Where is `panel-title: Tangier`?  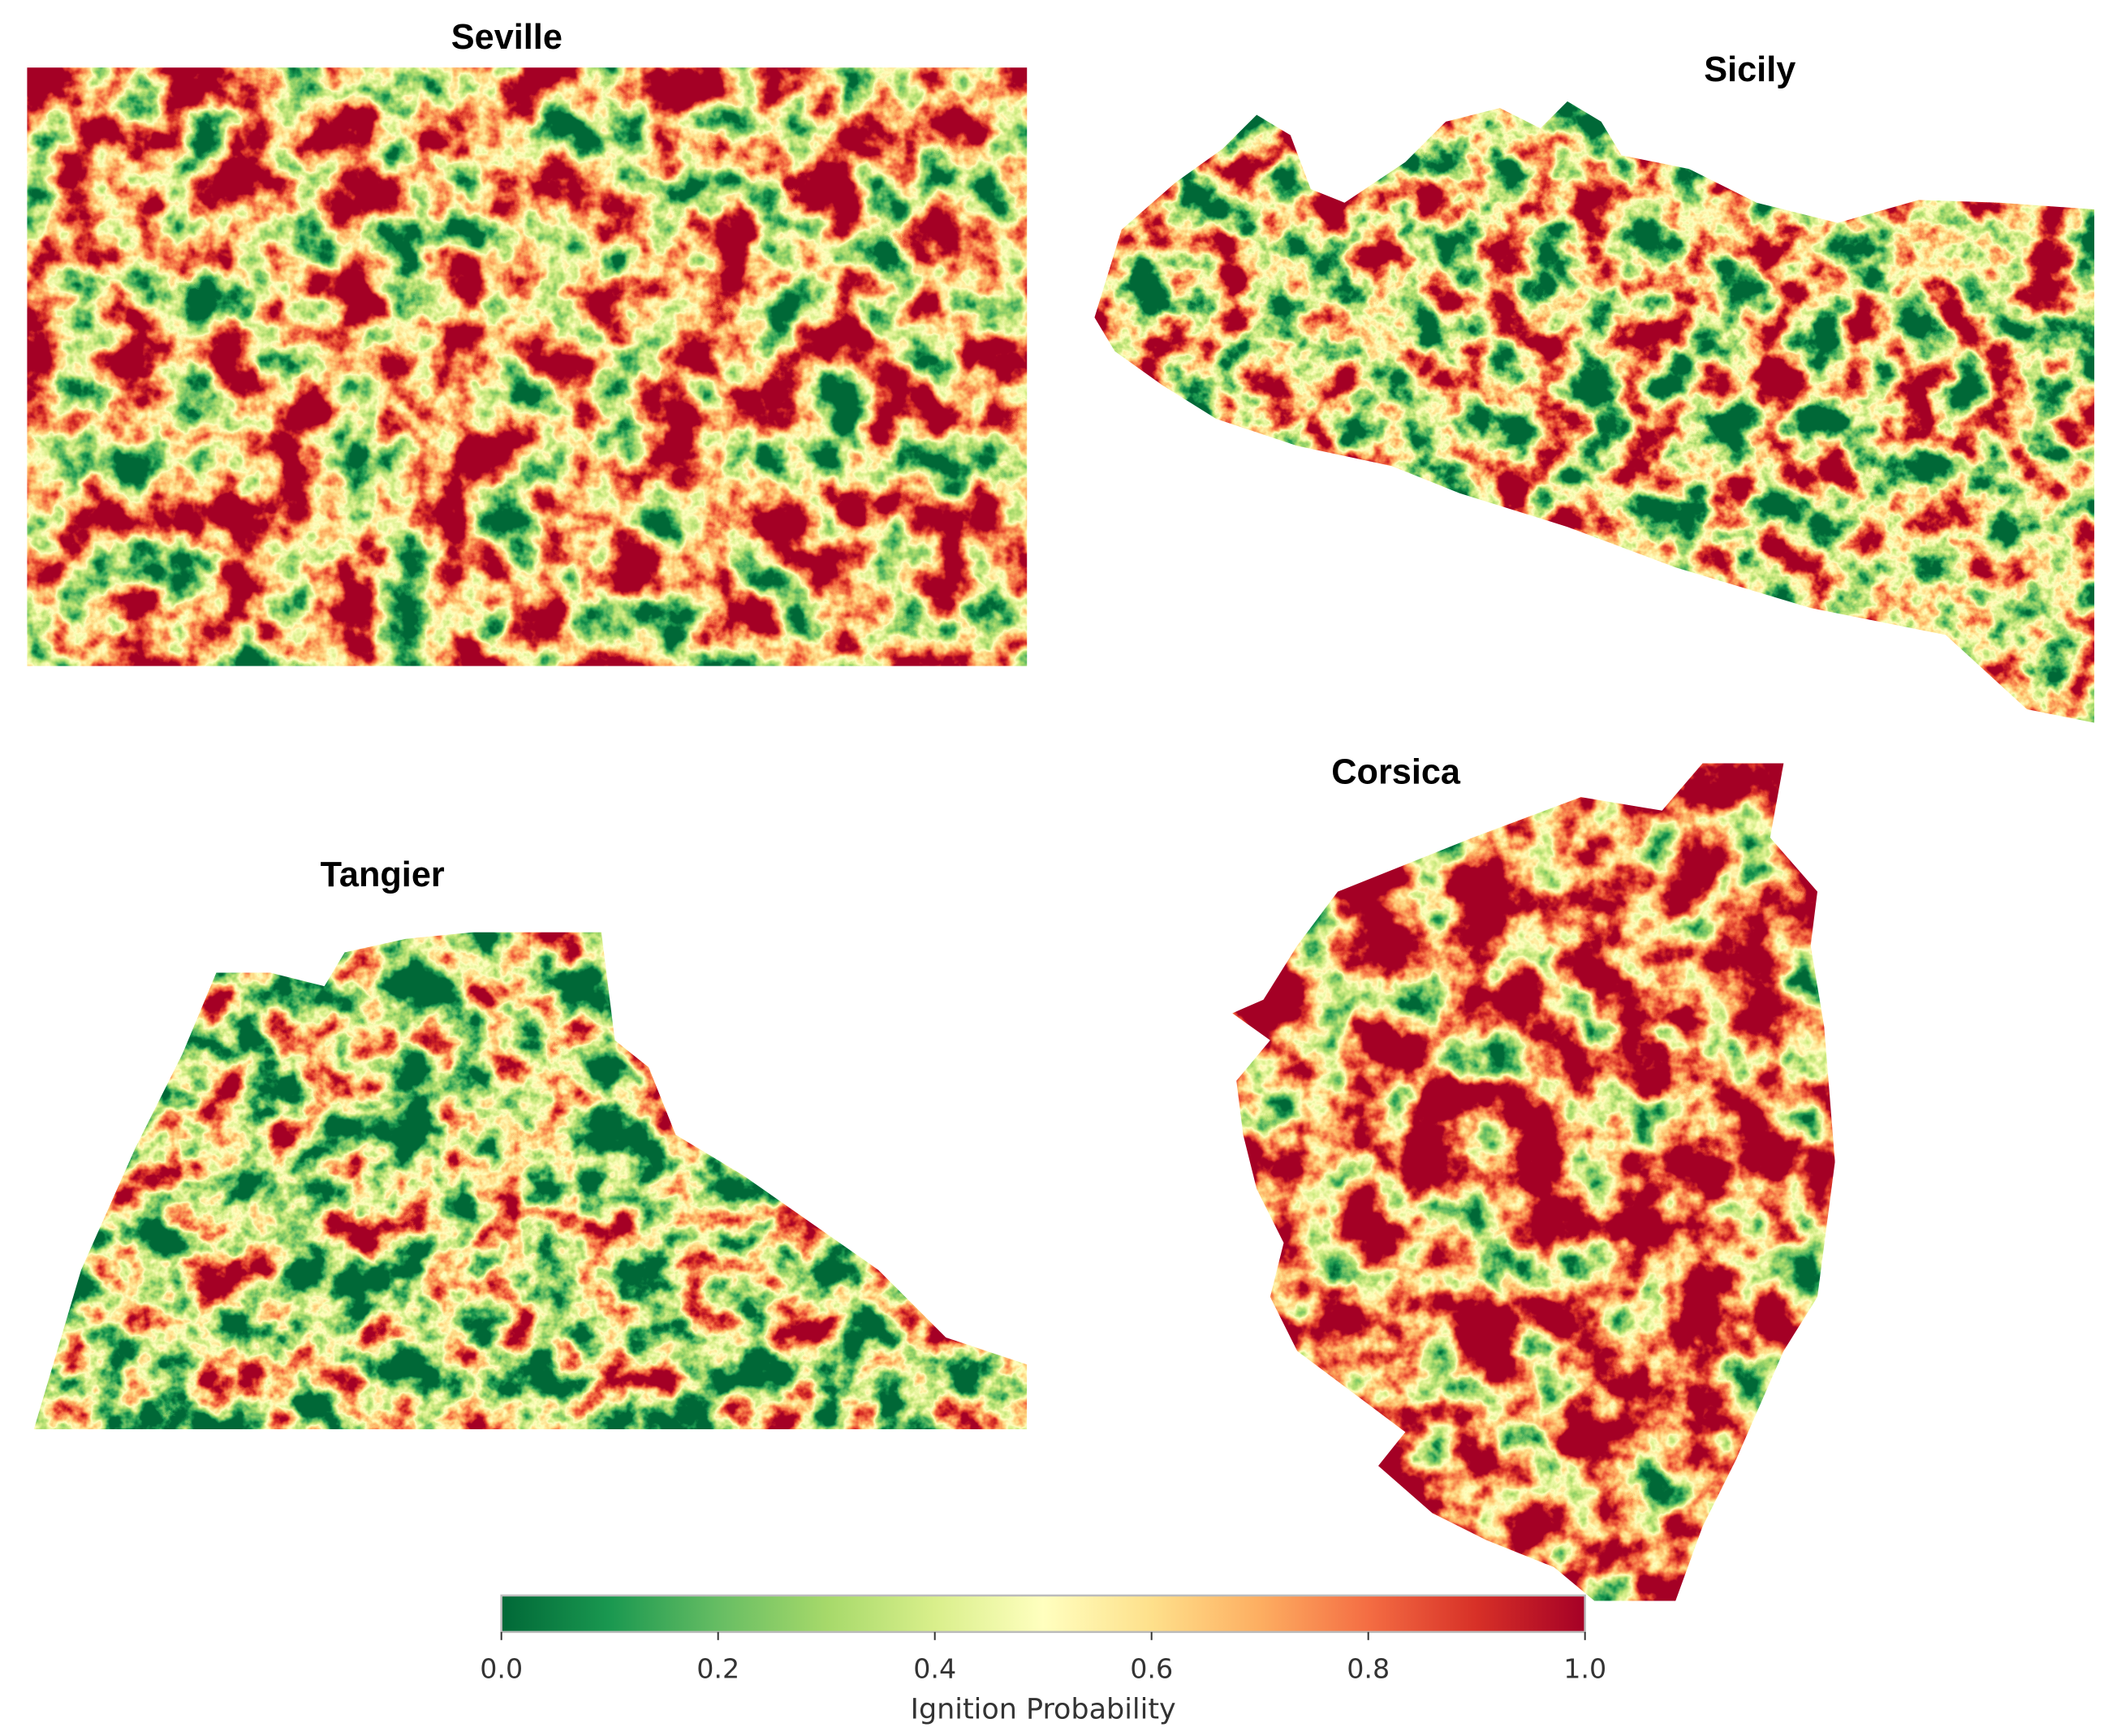
panel-title: Tangier is located at coordinates (383, 875).